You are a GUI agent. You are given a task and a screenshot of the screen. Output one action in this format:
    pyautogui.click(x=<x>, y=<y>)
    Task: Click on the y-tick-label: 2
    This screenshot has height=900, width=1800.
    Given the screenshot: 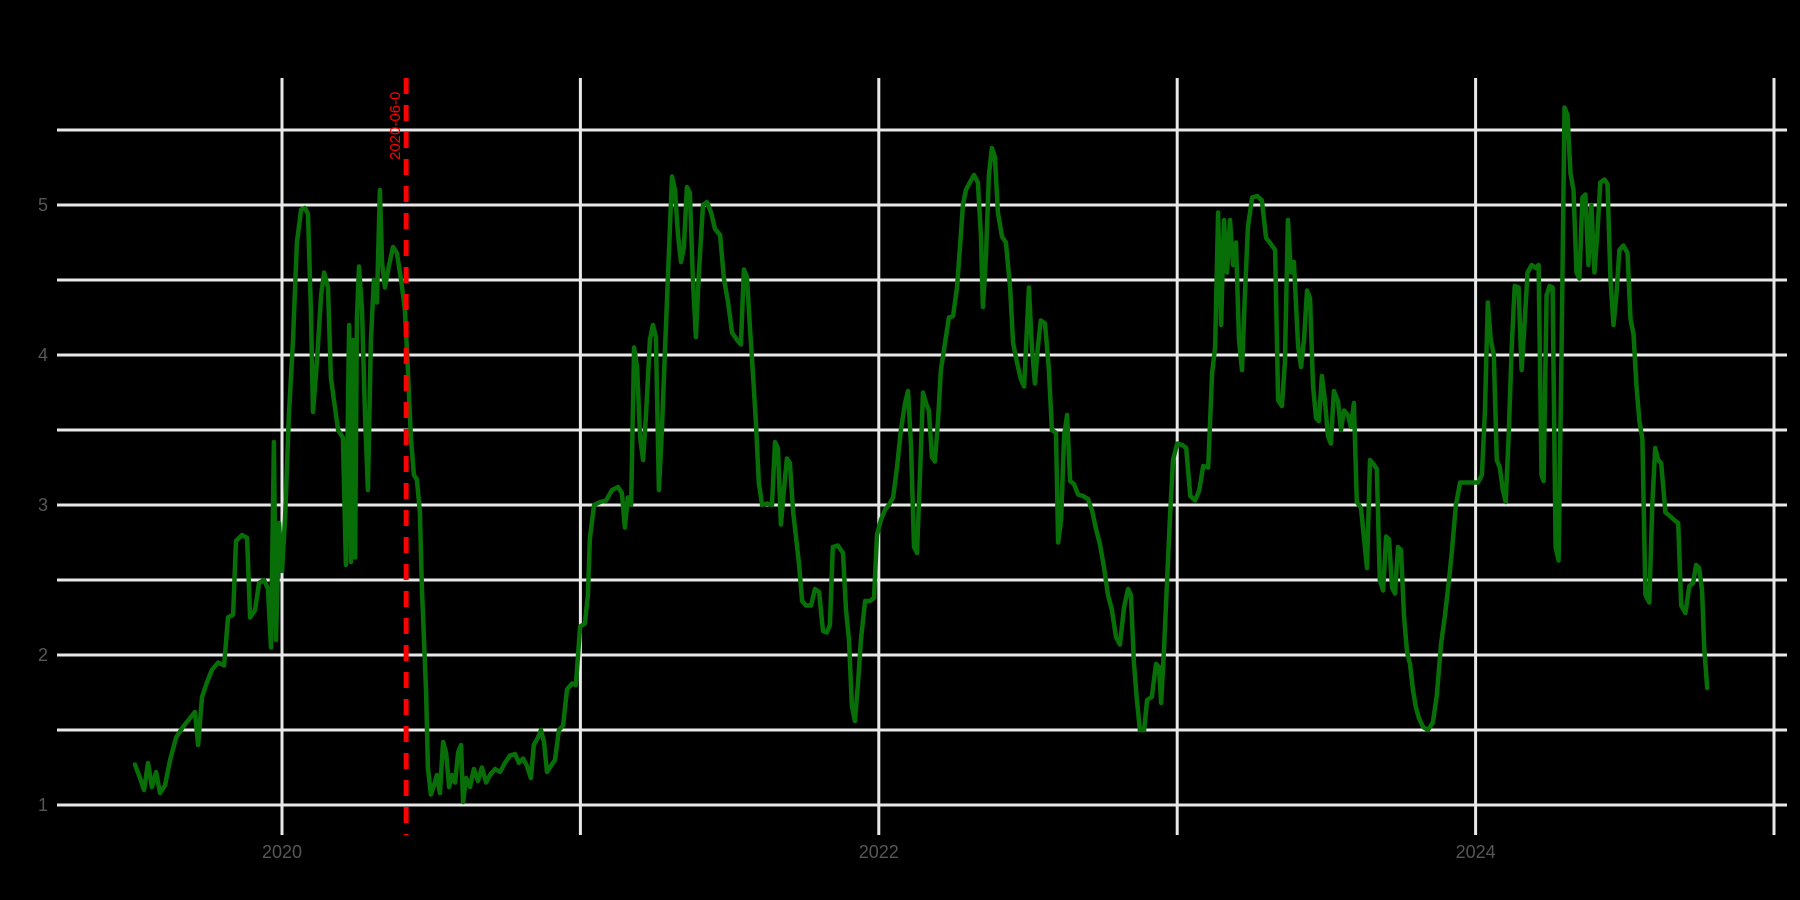 What is the action you would take?
    pyautogui.click(x=43, y=655)
    